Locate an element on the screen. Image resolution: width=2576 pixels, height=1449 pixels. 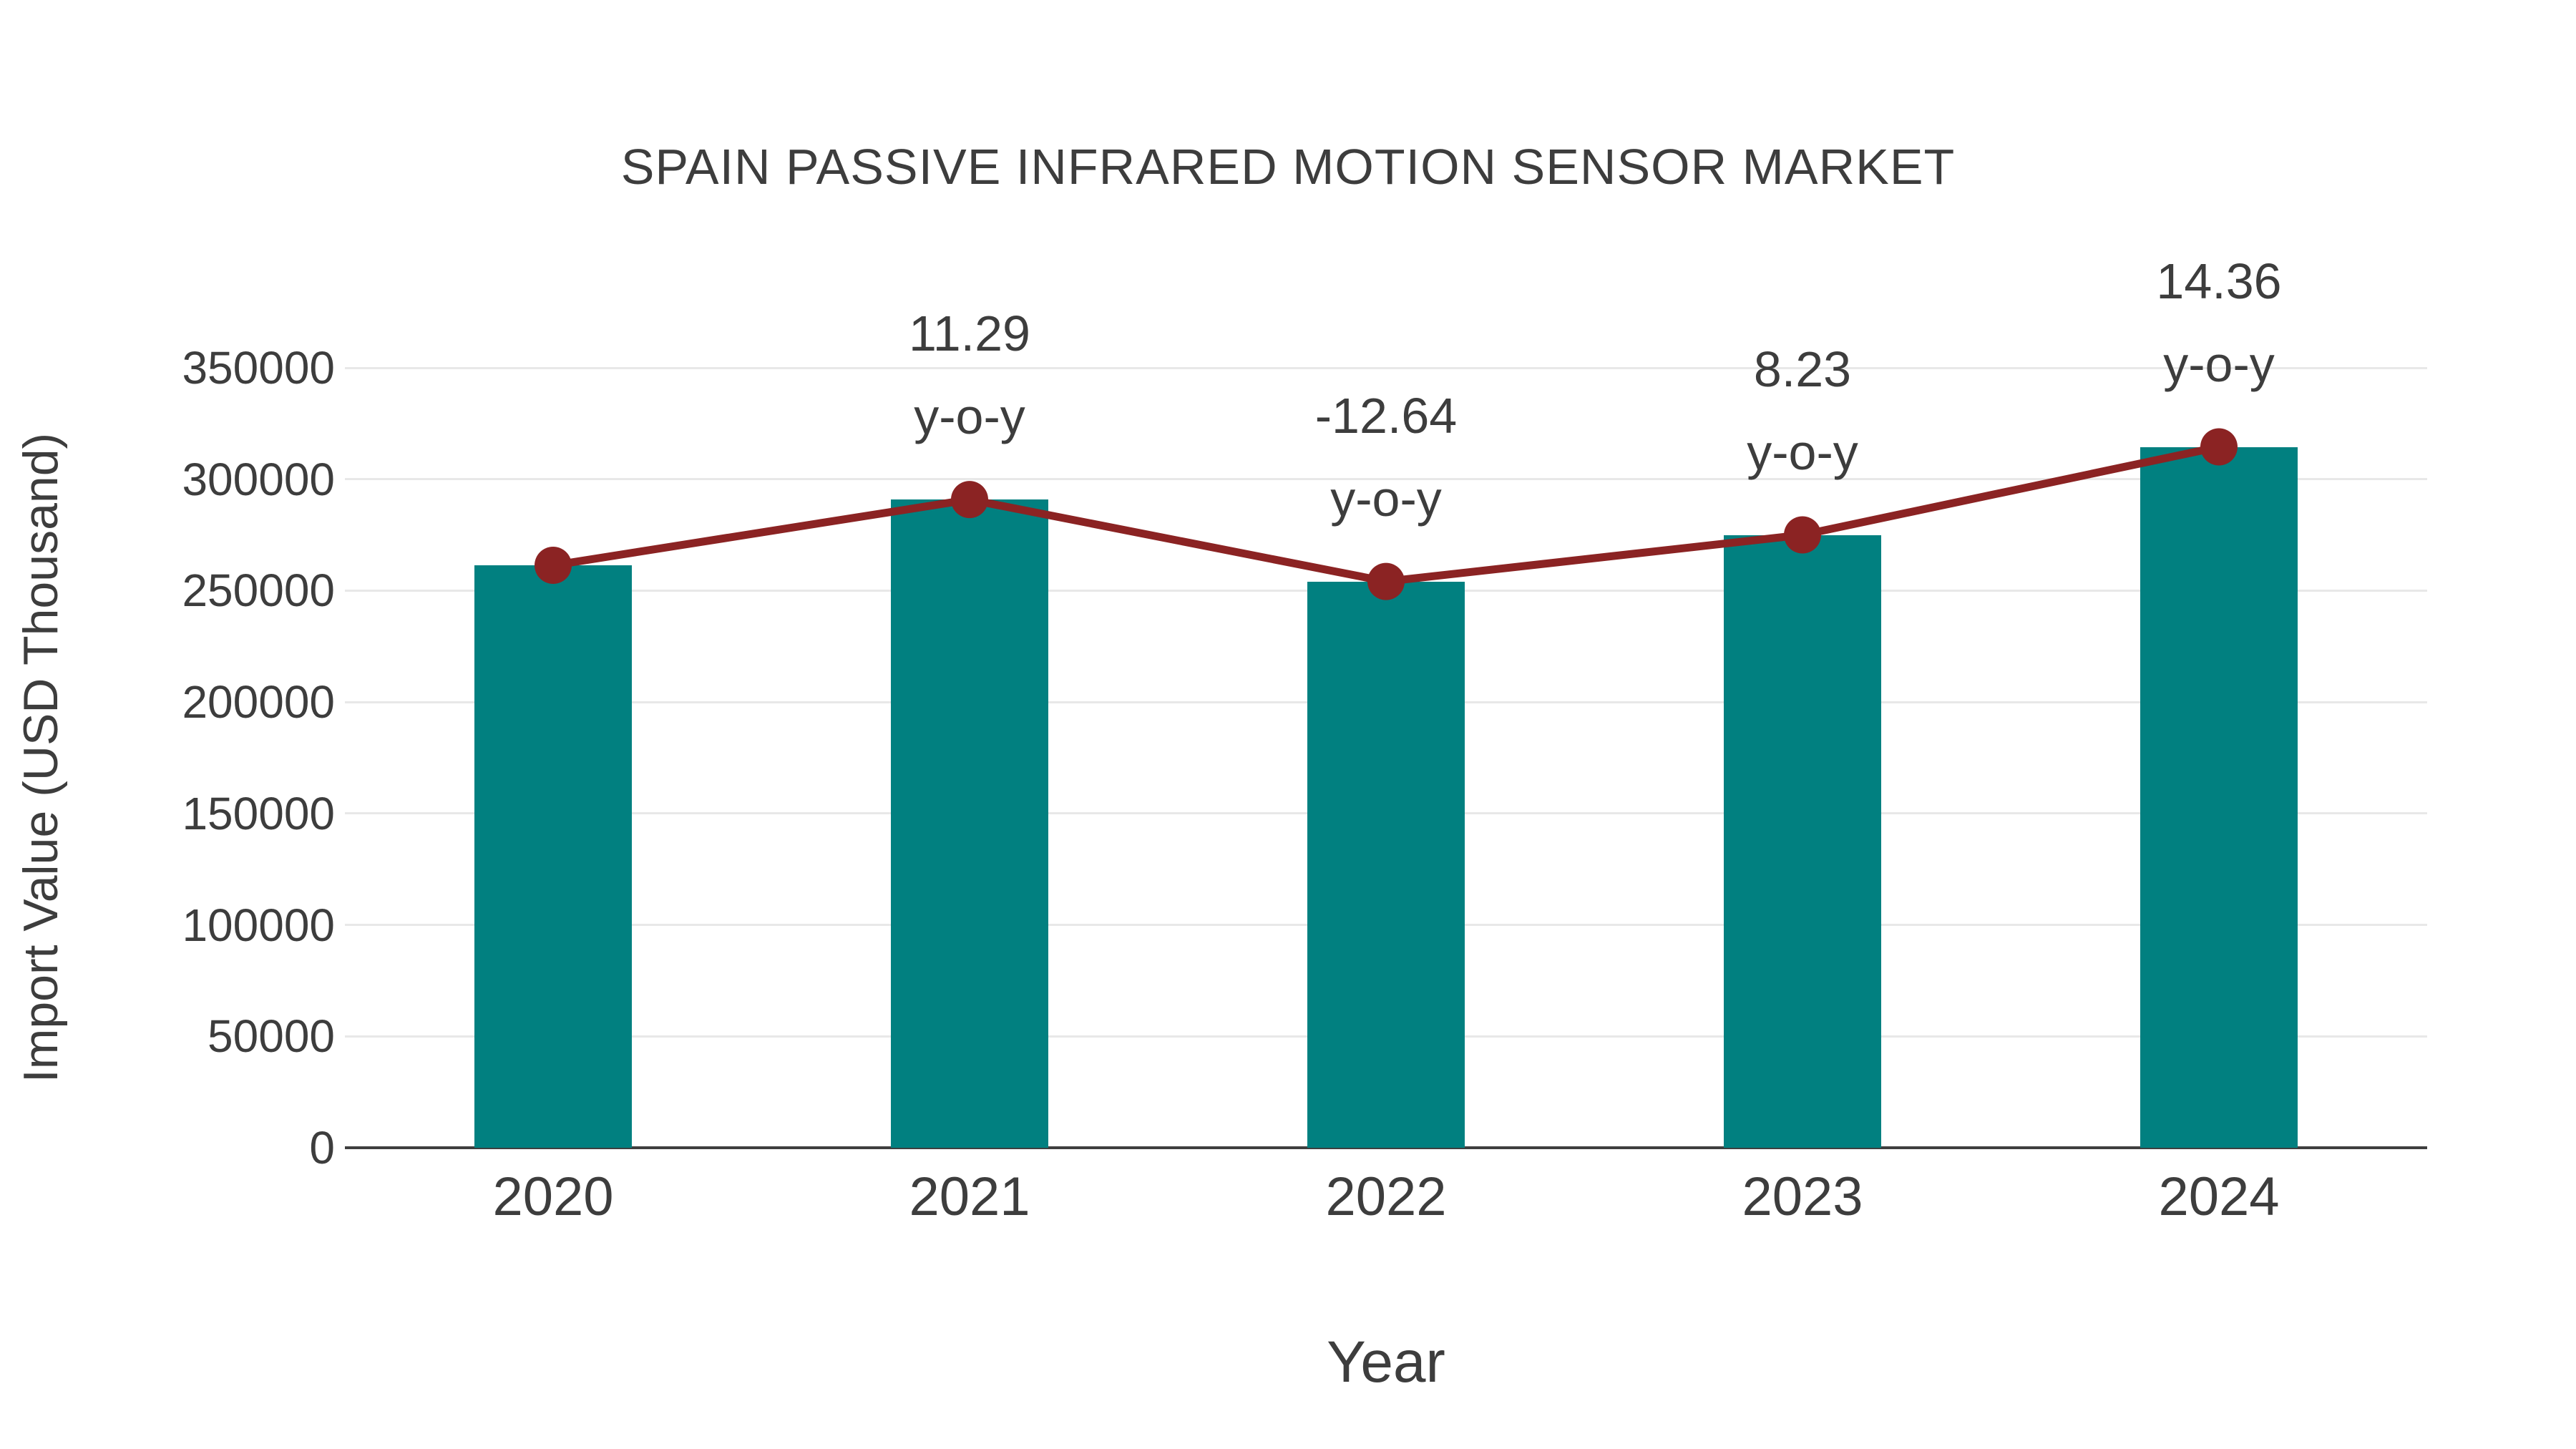
annotation-2024: 14.36 y-o-y is located at coordinates (2219, 323).